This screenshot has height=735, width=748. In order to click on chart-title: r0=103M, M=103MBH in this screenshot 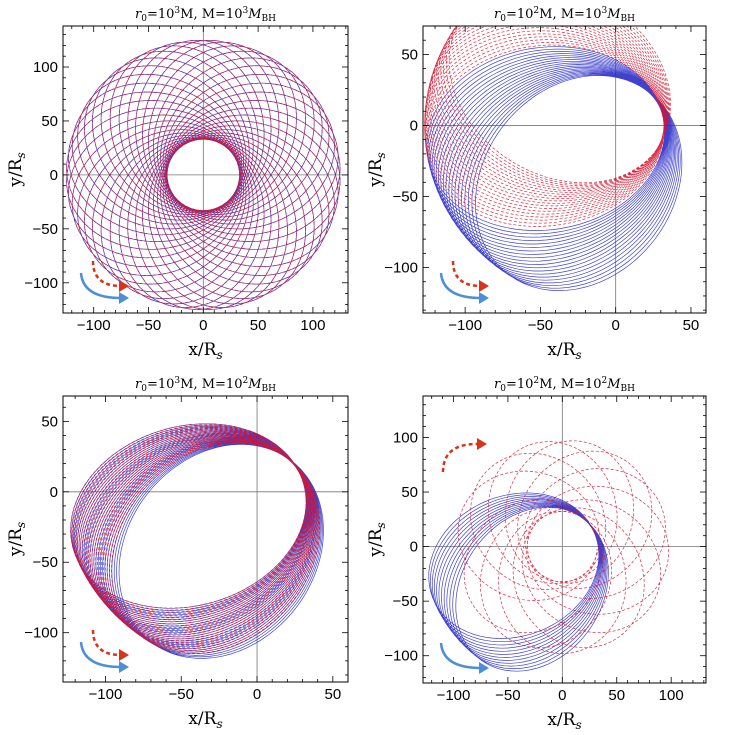, I will do `click(205, 15)`.